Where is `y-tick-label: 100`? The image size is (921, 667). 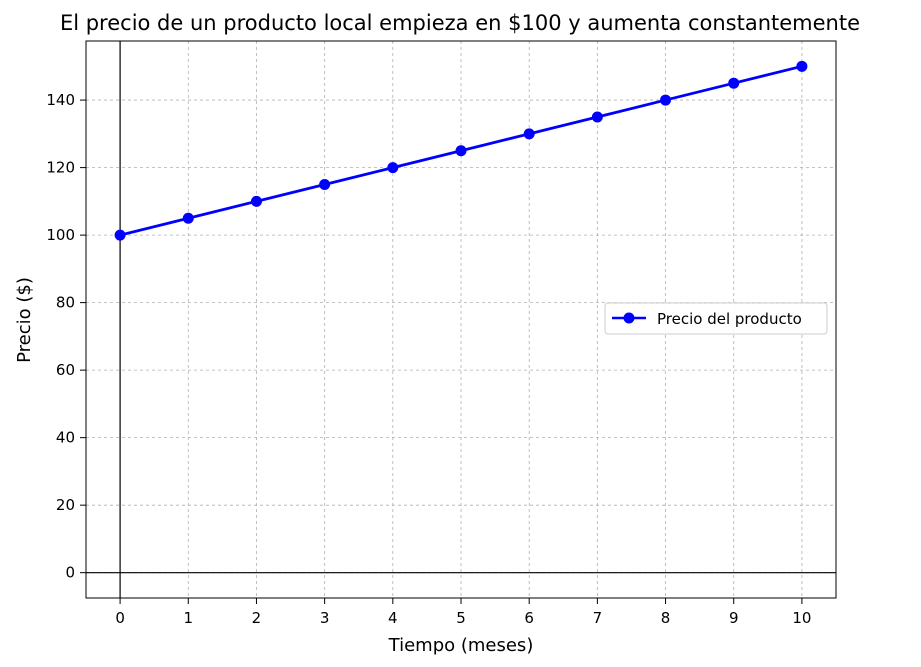 y-tick-label: 100 is located at coordinates (60, 235).